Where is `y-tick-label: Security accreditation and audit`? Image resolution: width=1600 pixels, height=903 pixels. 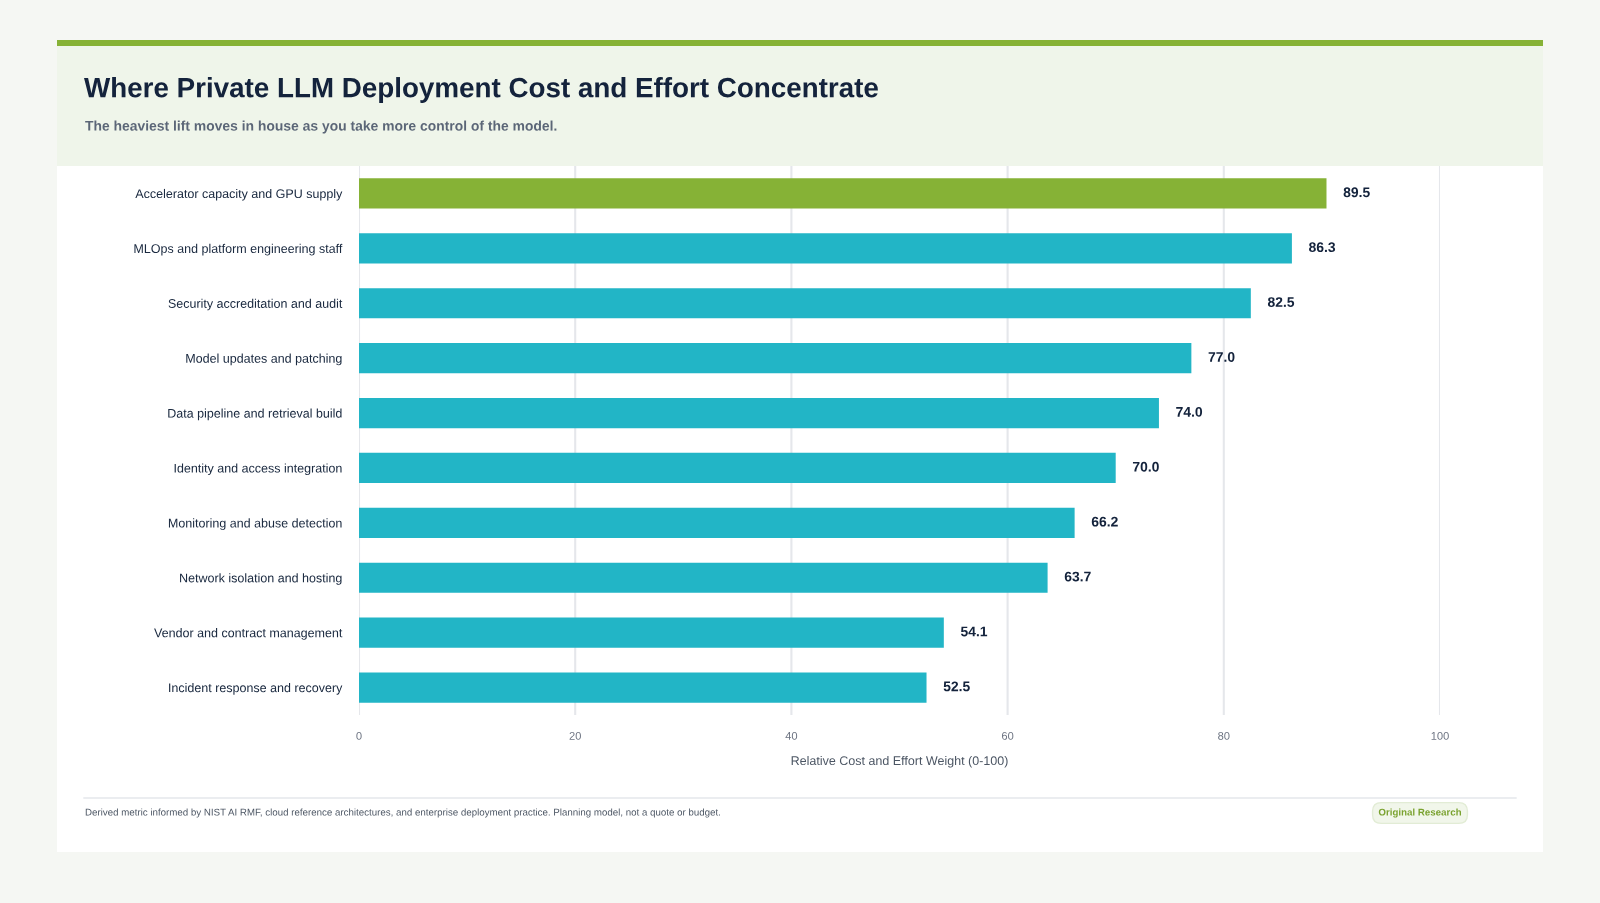 y-tick-label: Security accreditation and audit is located at coordinates (255, 304).